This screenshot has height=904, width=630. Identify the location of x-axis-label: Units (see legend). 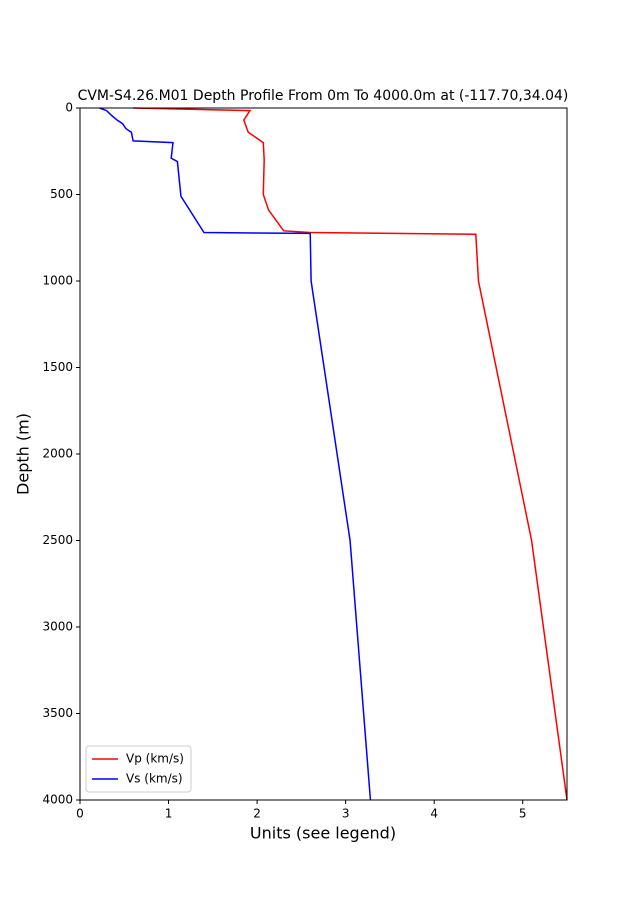
(323, 833).